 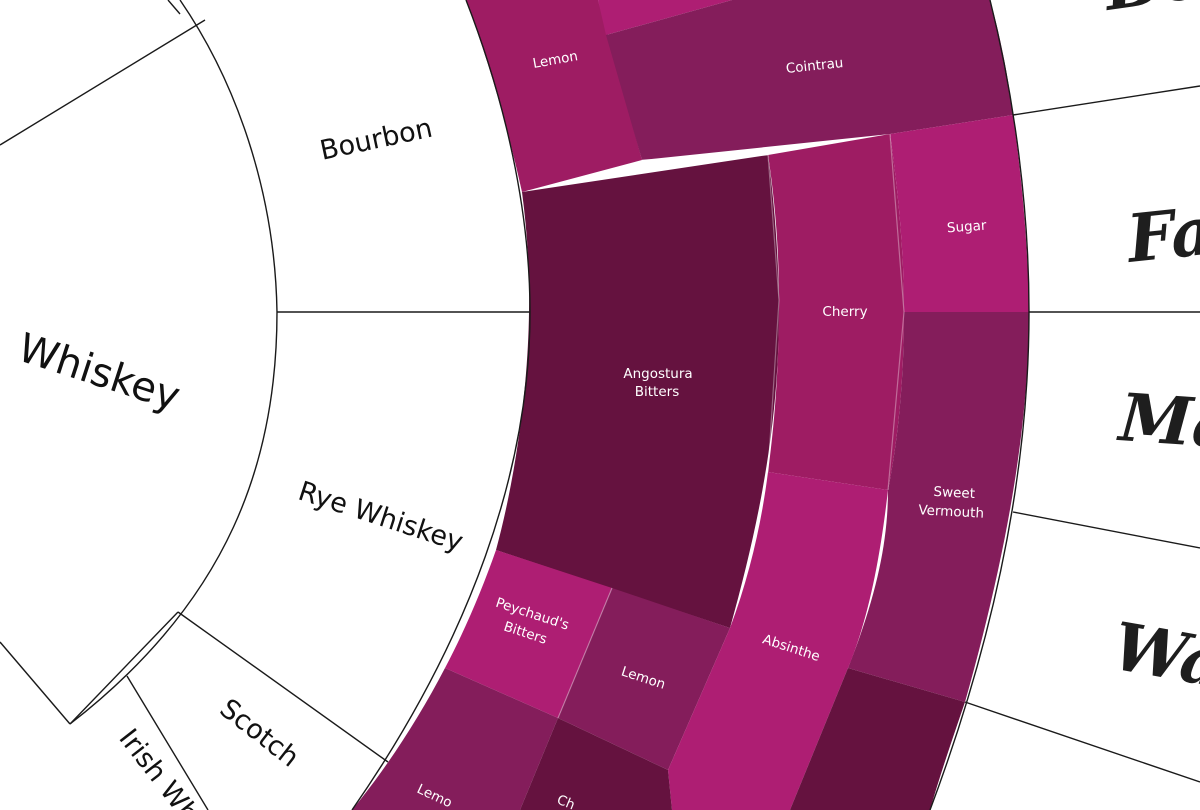 What do you see at coordinates (877, 739) in the screenshot?
I see `segment-dark-bottom-right` at bounding box center [877, 739].